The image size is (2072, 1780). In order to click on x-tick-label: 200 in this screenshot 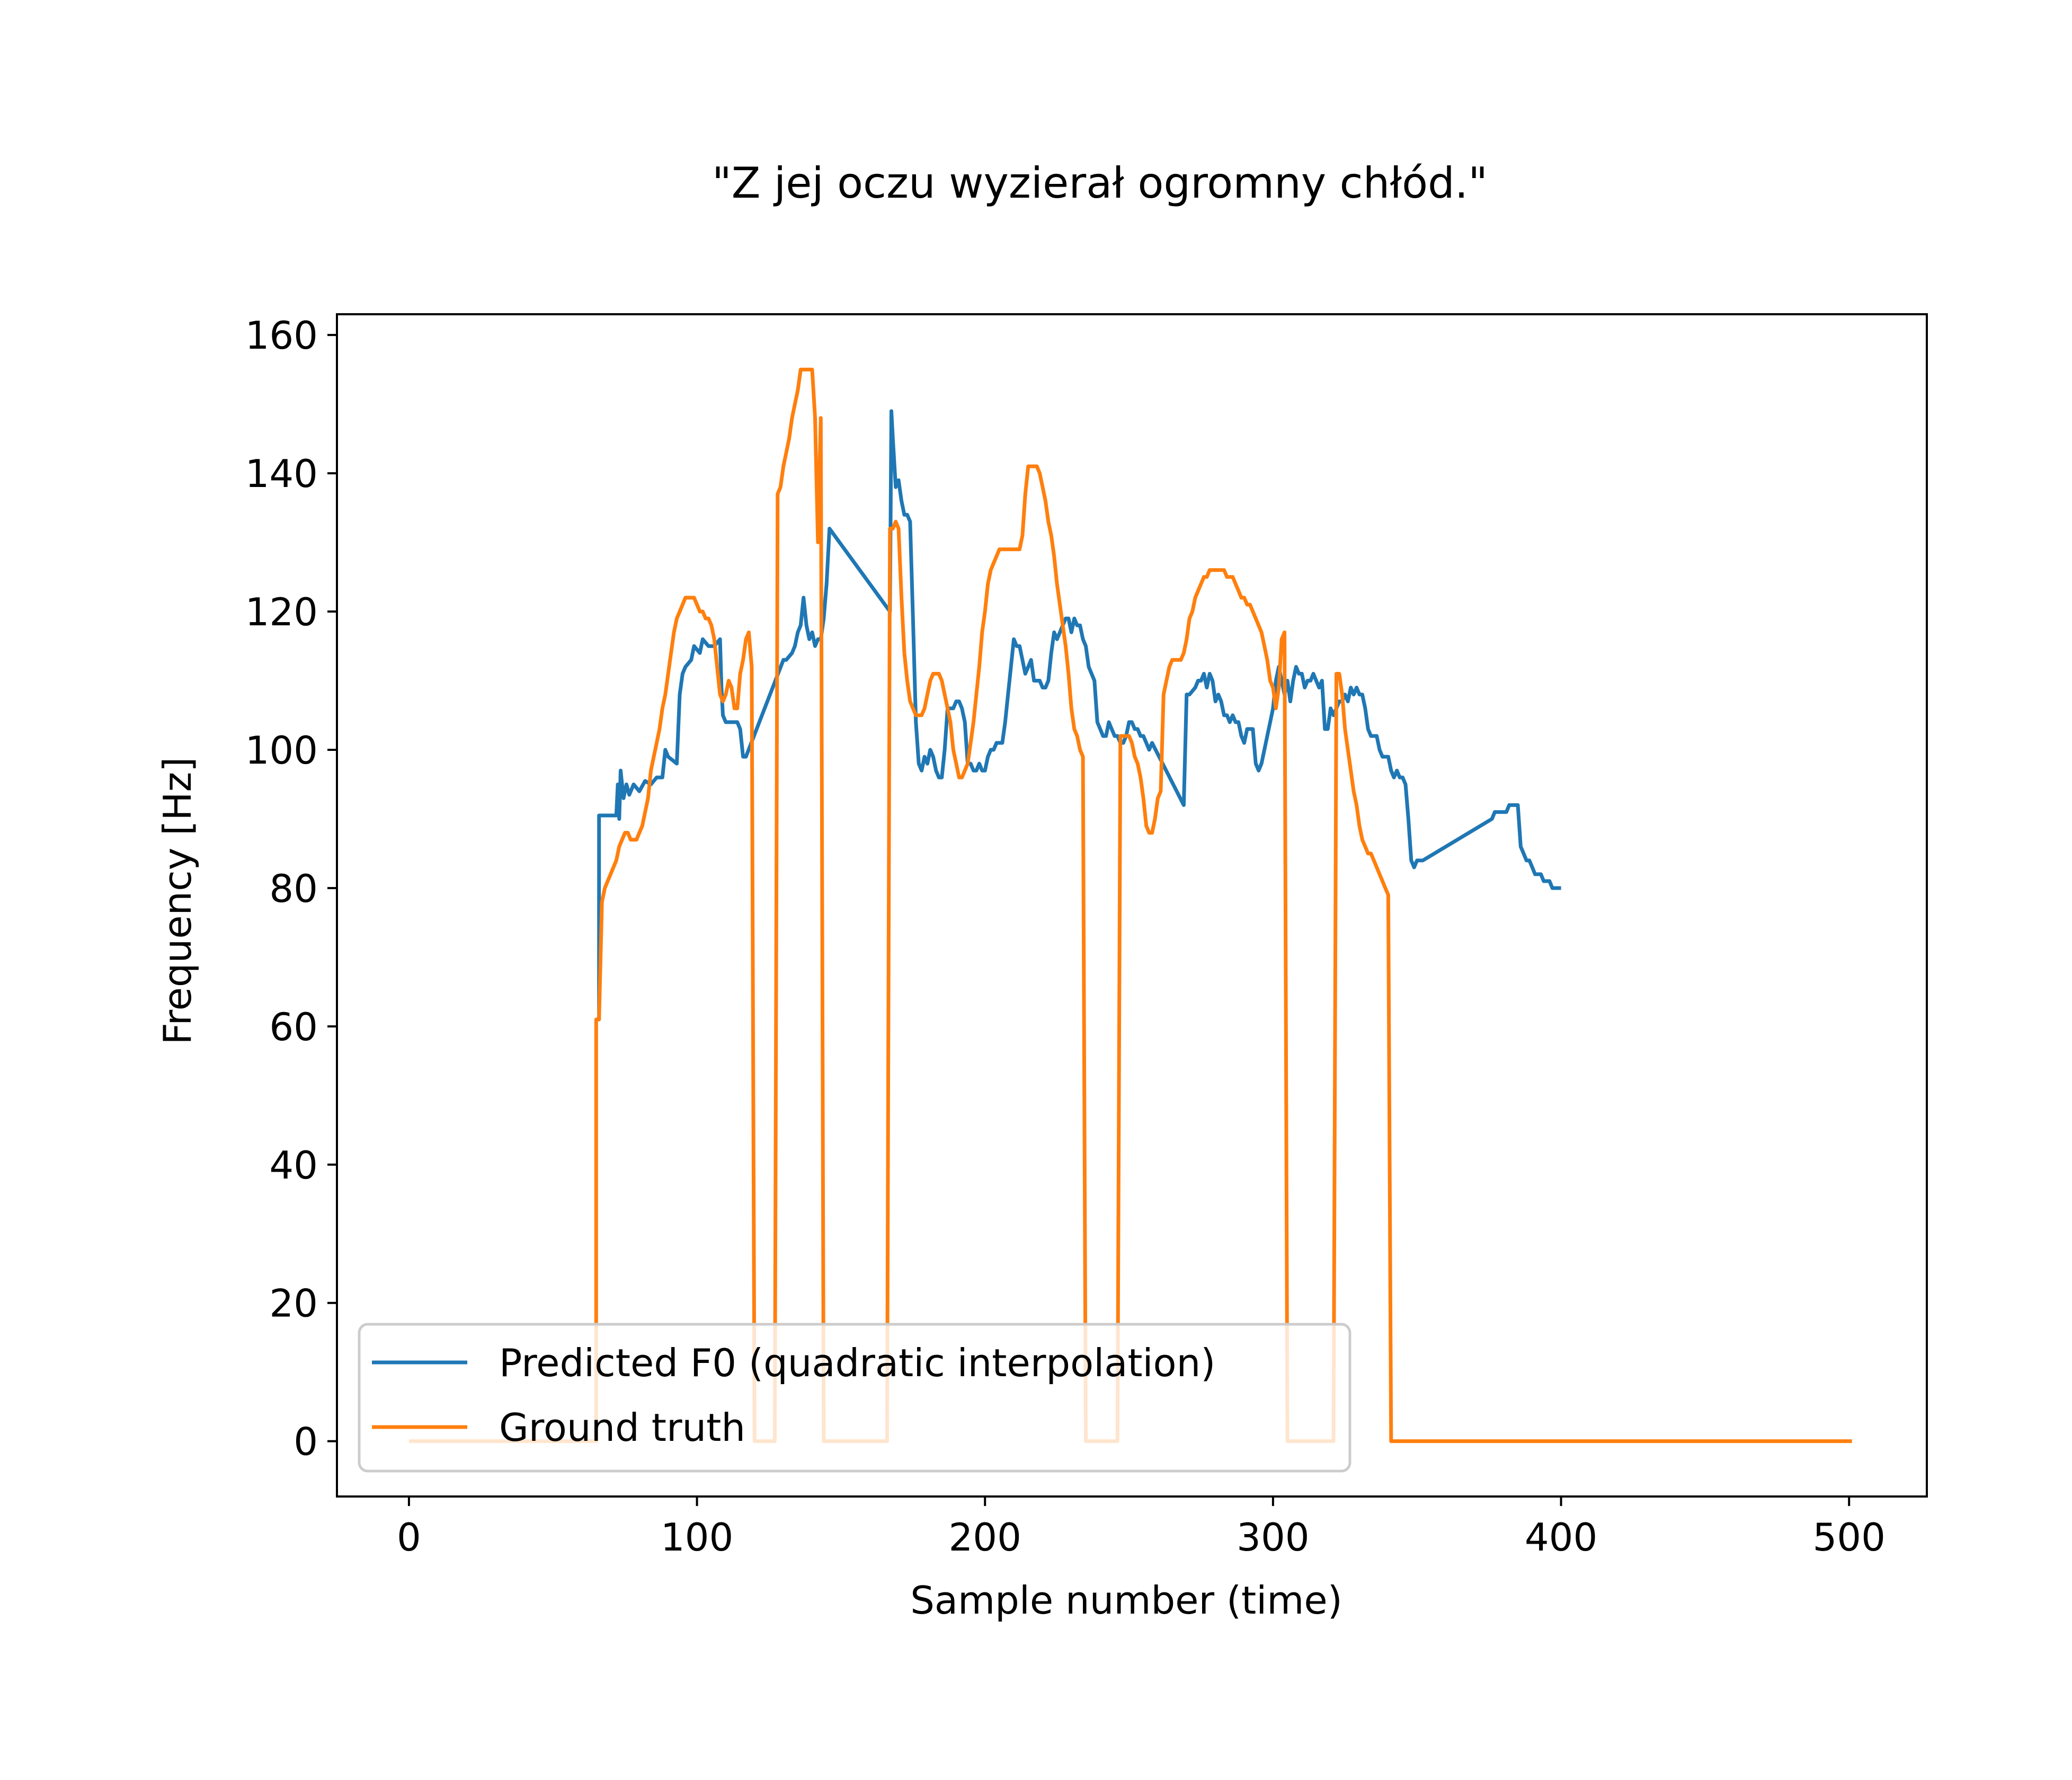, I will do `click(985, 1537)`.